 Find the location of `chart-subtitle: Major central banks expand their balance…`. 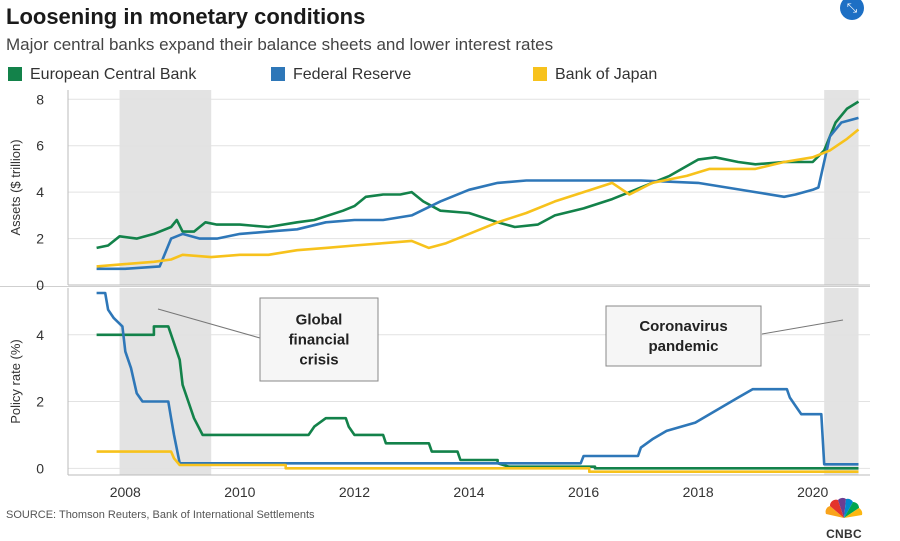

chart-subtitle: Major central banks expand their balance… is located at coordinates (280, 44).